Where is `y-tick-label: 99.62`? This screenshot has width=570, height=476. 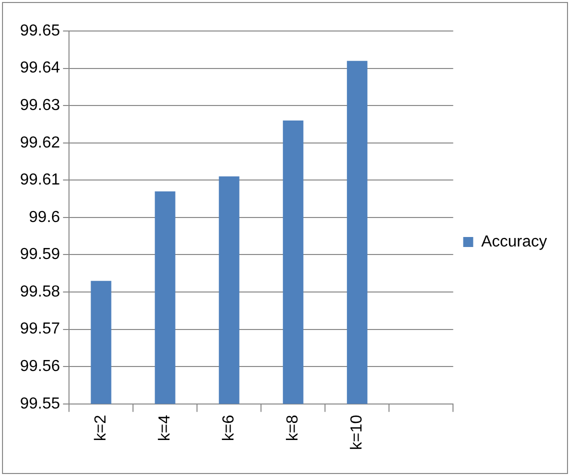
y-tick-label: 99.62 is located at coordinates (40, 143).